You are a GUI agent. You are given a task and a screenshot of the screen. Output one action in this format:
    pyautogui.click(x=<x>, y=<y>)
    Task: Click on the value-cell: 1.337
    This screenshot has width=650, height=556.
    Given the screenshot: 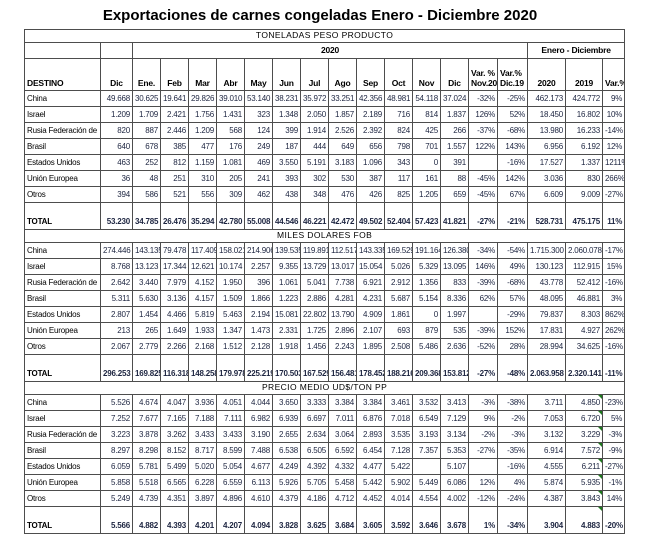 What is the action you would take?
    pyautogui.click(x=584, y=162)
    